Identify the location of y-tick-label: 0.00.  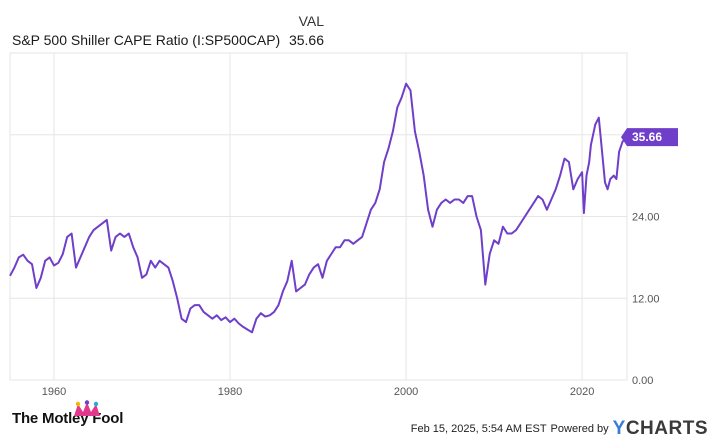
(642, 381).